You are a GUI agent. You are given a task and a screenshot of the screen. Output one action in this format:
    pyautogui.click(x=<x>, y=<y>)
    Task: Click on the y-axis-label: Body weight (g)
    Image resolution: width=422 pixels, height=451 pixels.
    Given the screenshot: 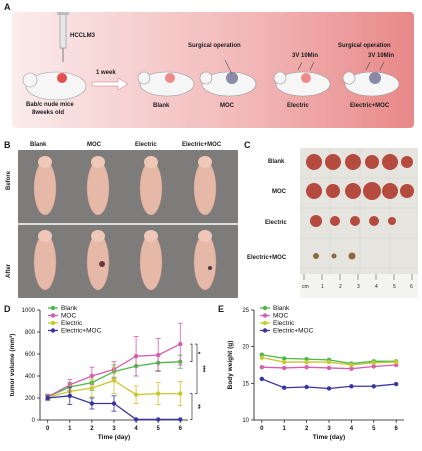 What is the action you would take?
    pyautogui.click(x=230, y=365)
    